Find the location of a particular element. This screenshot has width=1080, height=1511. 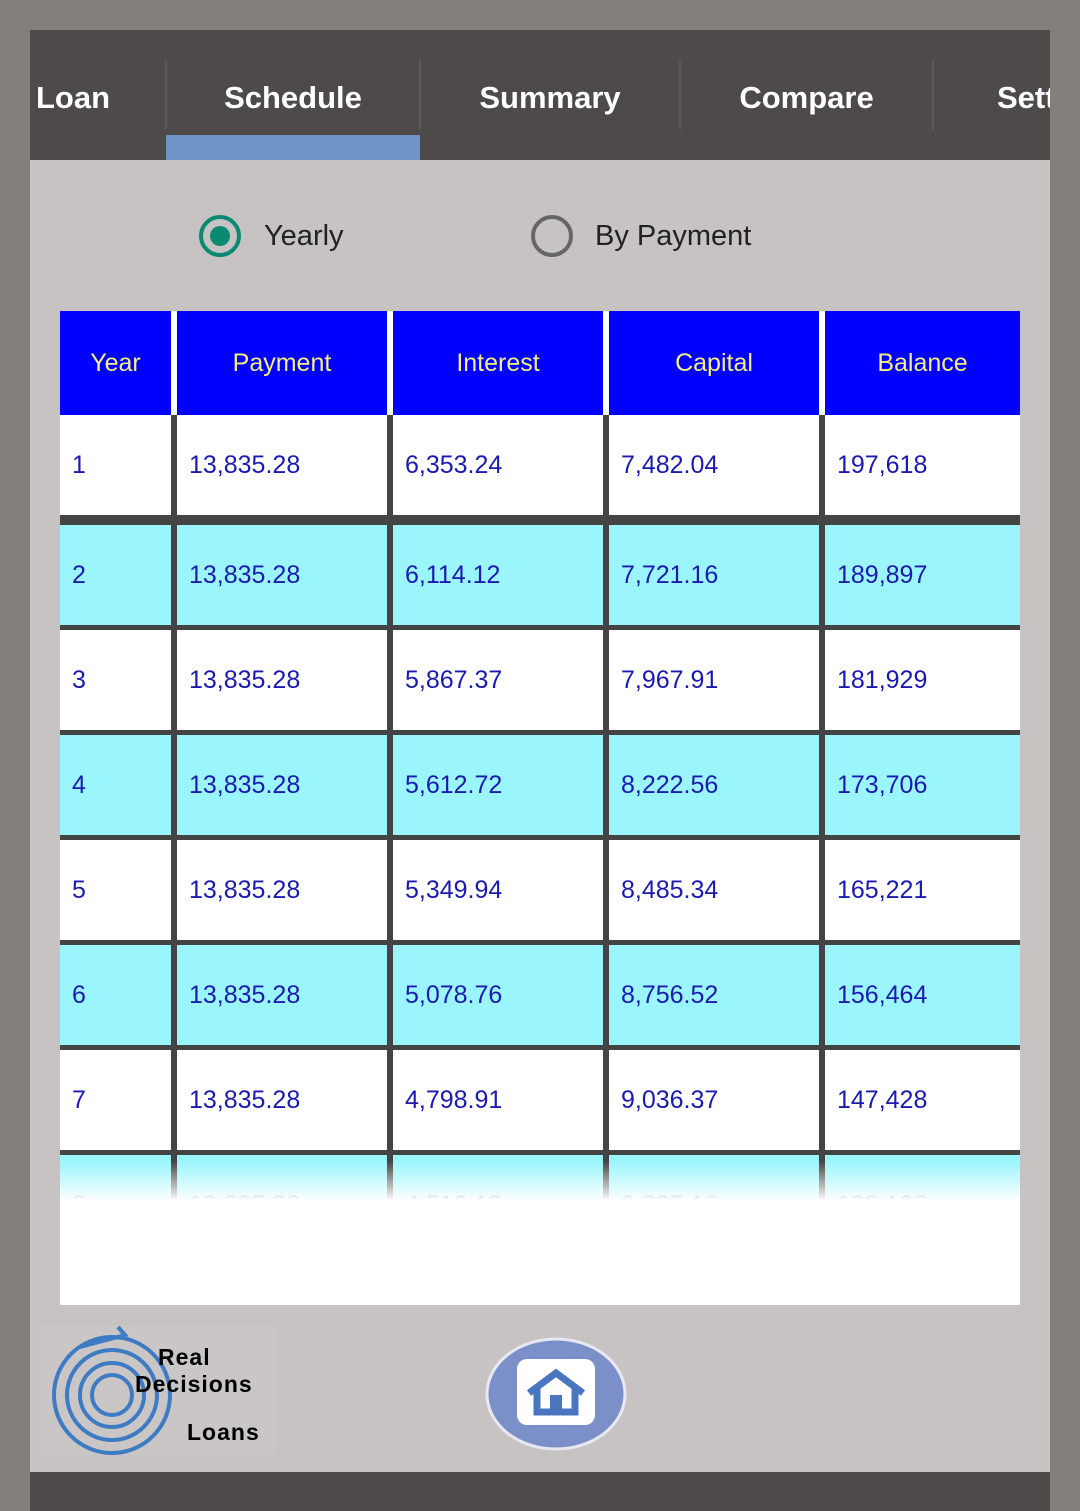

logo-text: Decisions is located at coordinates (194, 1384).